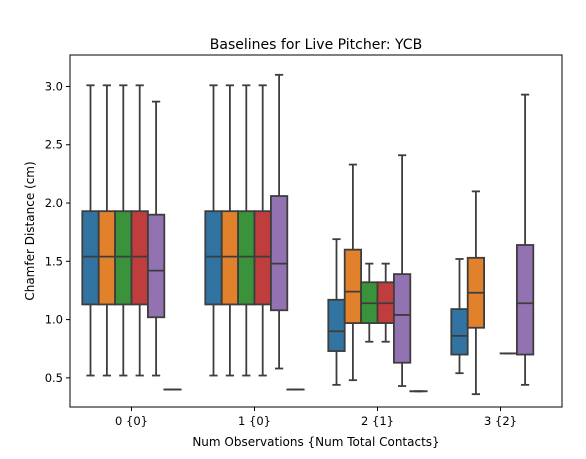 The image size is (586, 459). Describe the element at coordinates (54, 86) in the screenshot. I see `y-tick-label: 3.0` at that location.